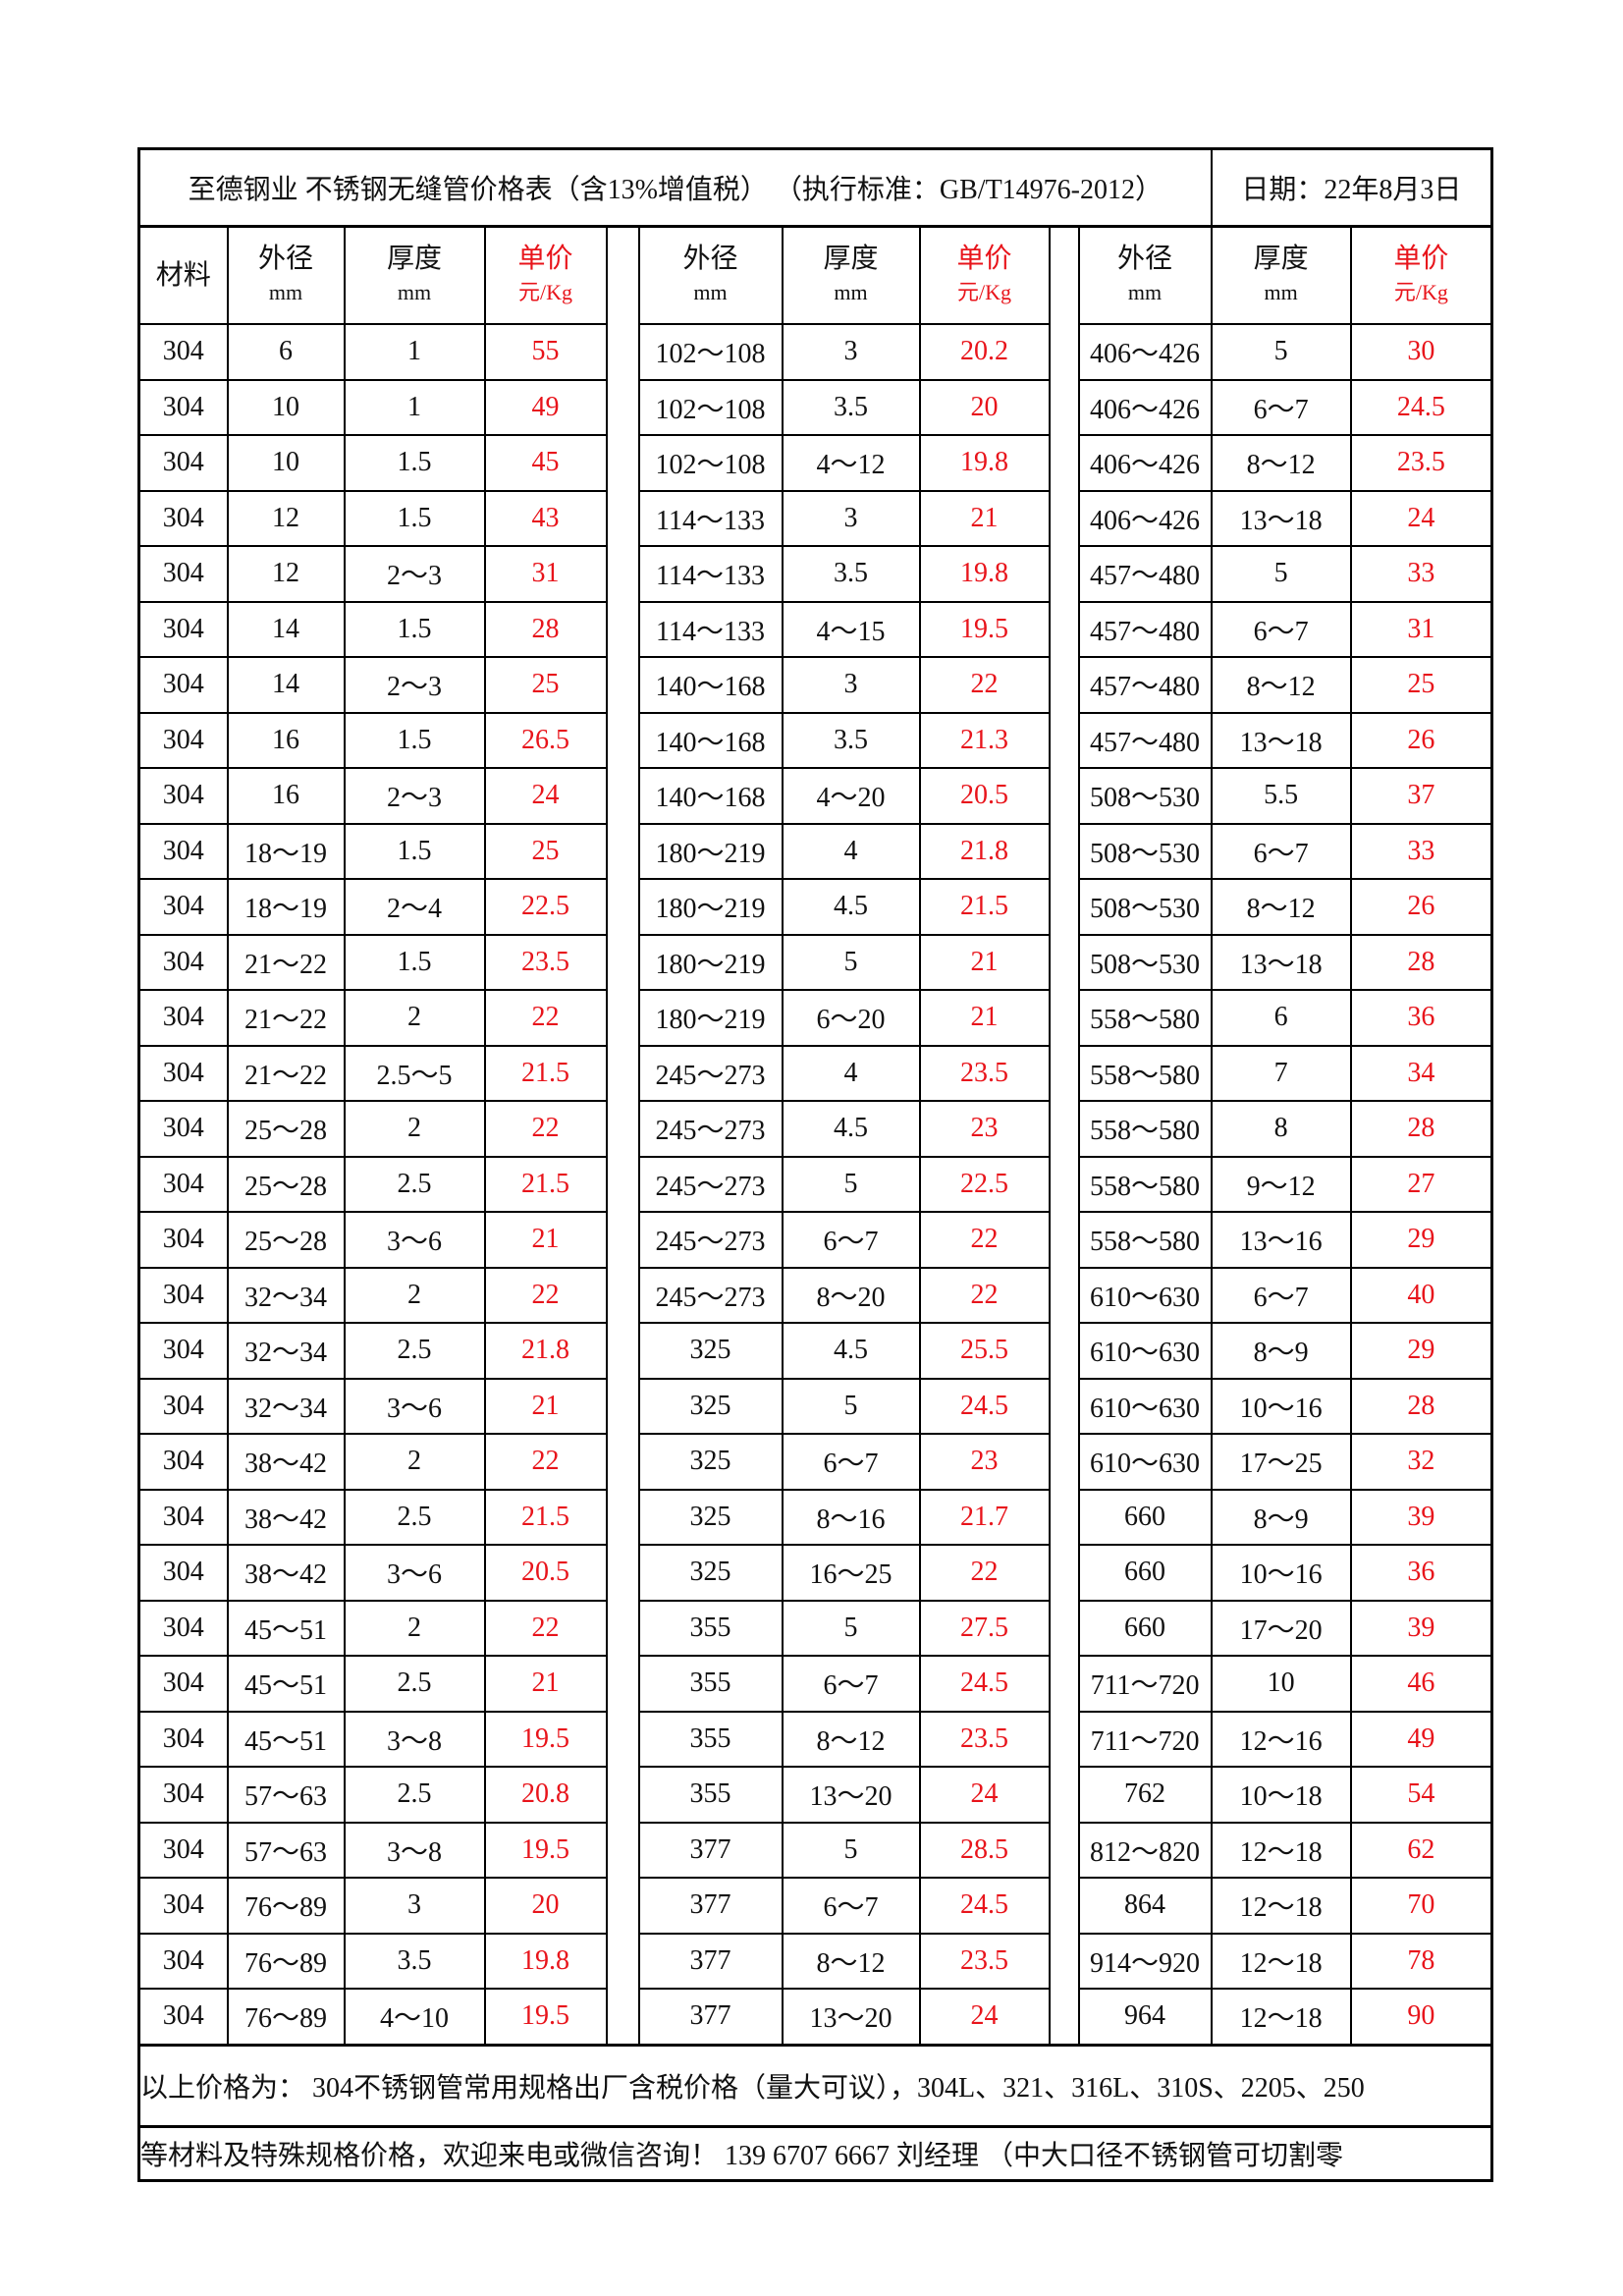 The width and height of the screenshot is (1623, 2296). I want to click on table-row: 304 25～28 2 22 245～273 4.5 23 558～580 8 28, so click(815, 1129).